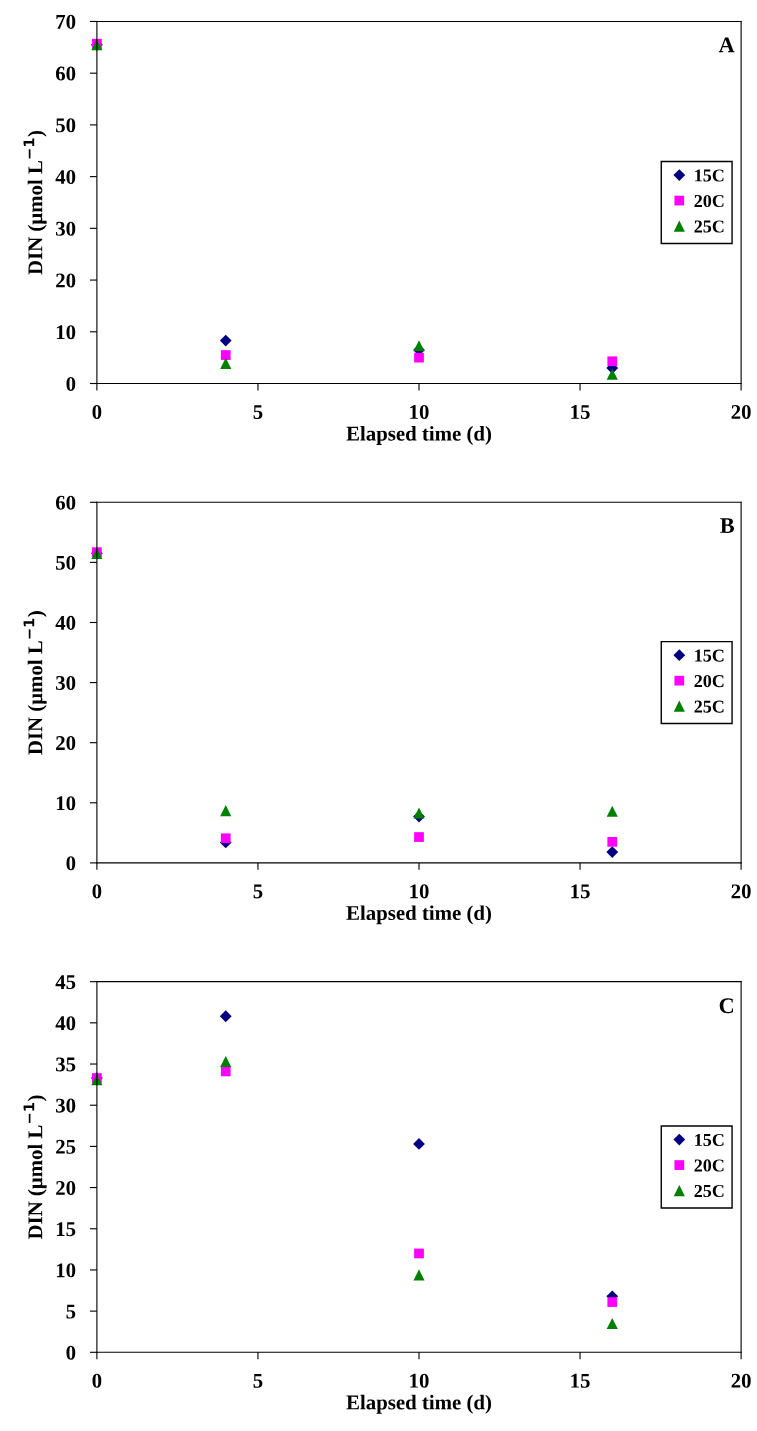 The width and height of the screenshot is (757, 1431). I want to click on y-tick-label: 15, so click(66, 1229).